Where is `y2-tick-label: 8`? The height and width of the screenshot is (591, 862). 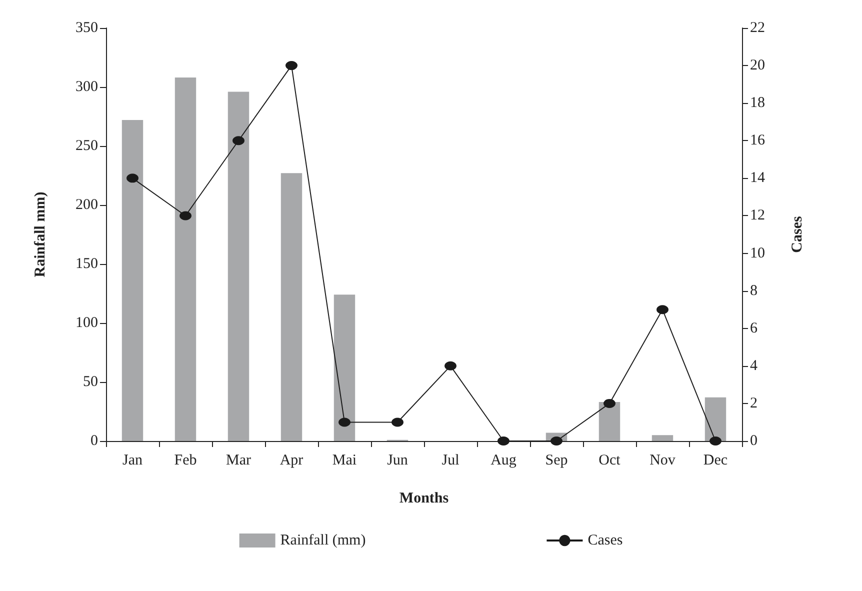 y2-tick-label: 8 is located at coordinates (754, 290).